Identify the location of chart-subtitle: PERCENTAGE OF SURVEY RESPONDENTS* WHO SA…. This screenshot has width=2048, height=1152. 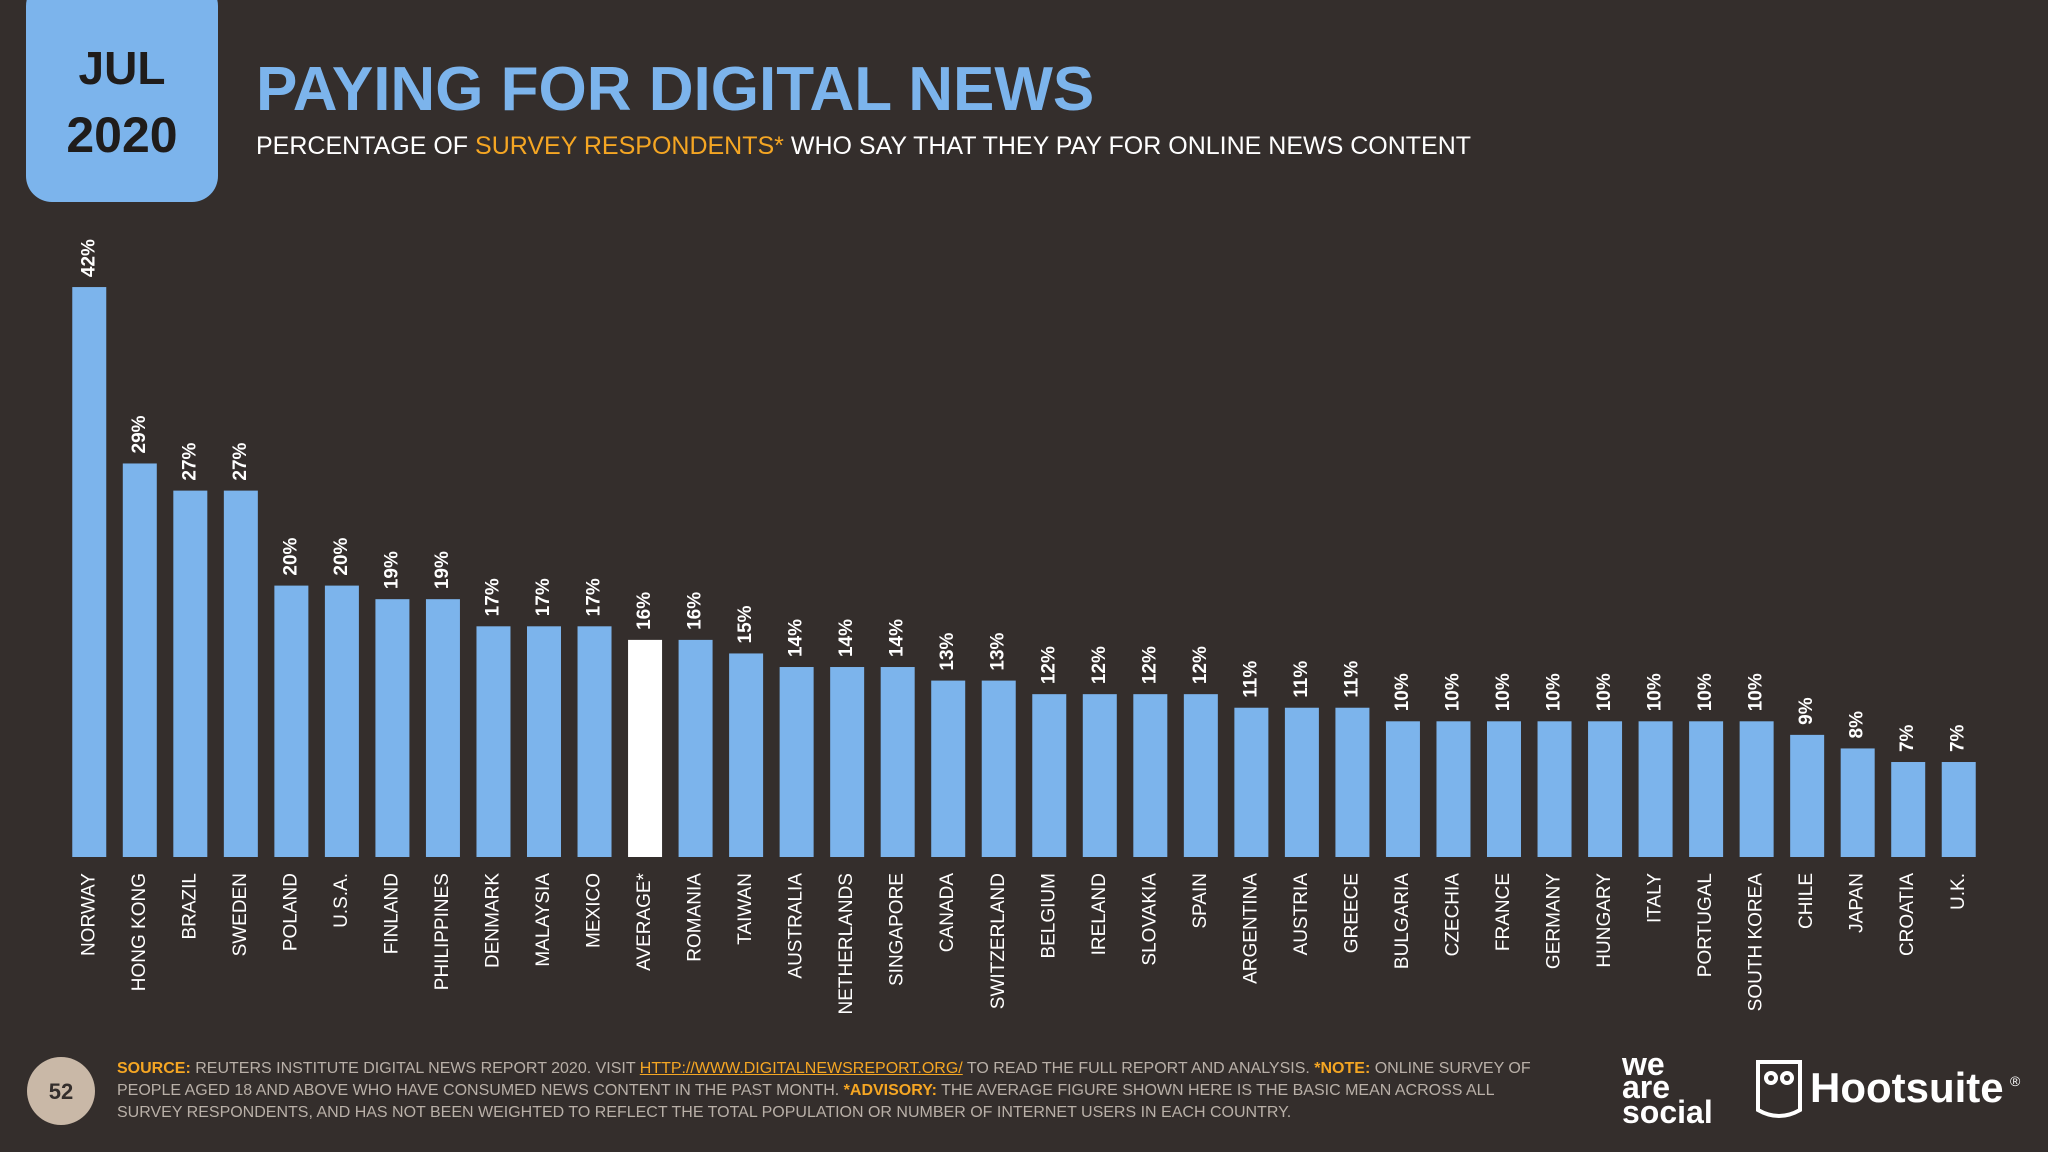
(863, 146).